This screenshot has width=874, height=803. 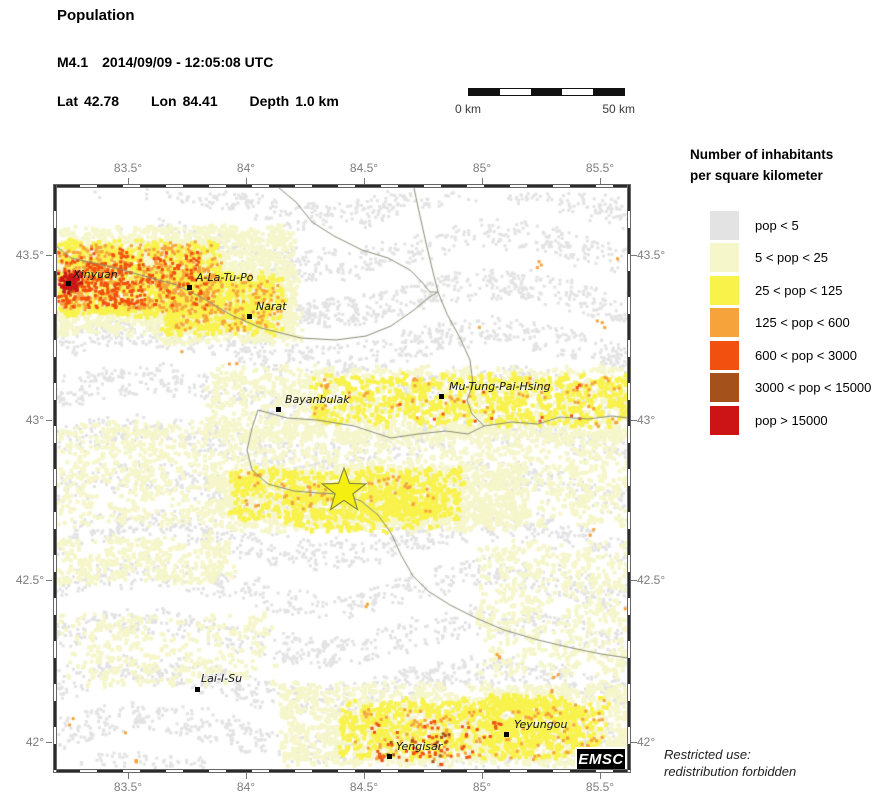 I want to click on scalebar-segments, so click(x=546, y=92).